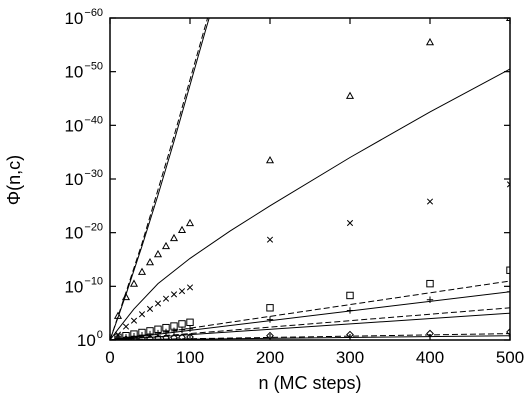 This screenshot has width=525, height=398. What do you see at coordinates (430, 357) in the screenshot?
I see `x-tick-label-5: 400` at bounding box center [430, 357].